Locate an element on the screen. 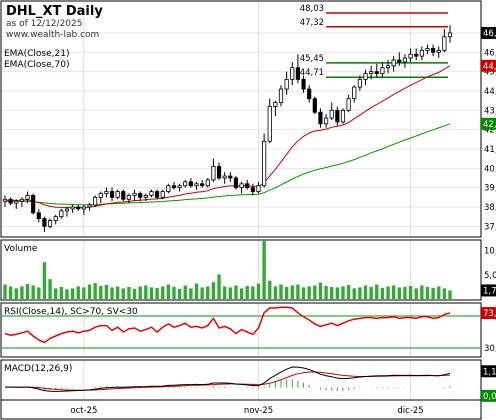 Image resolution: width=496 pixels, height=420 pixels. price-tick-label: 37,000 is located at coordinates (490, 227).